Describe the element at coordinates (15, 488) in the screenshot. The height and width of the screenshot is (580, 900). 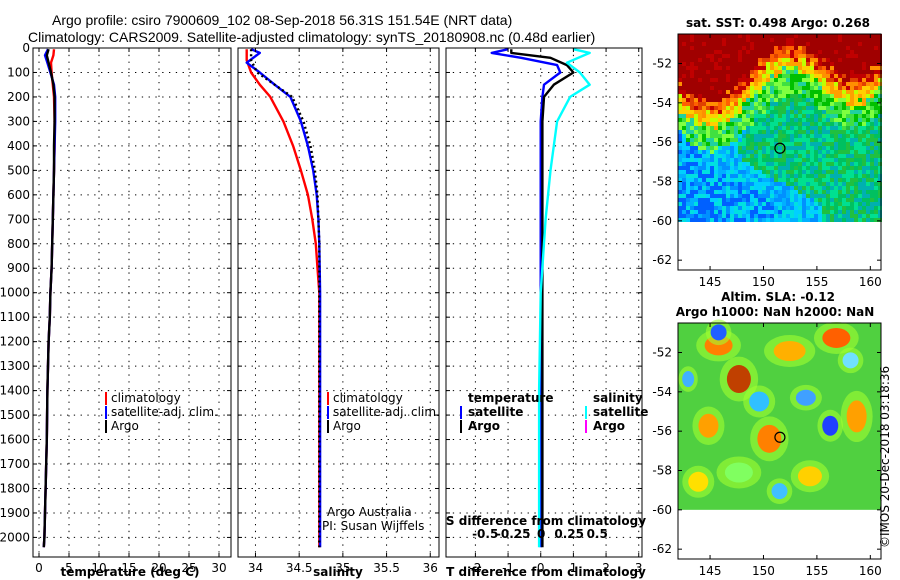
I see `depth-tick-label: 1800` at that location.